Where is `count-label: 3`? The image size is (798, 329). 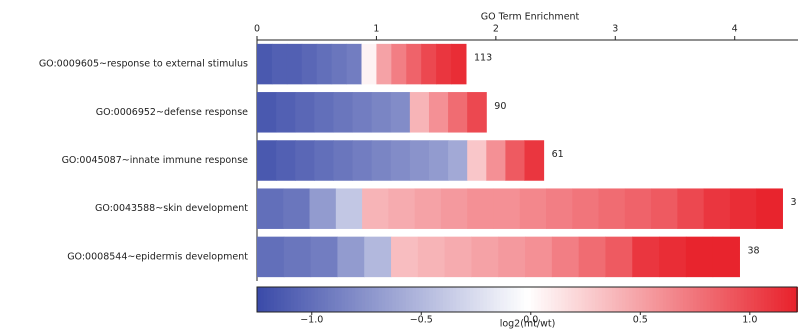
count-label: 3 is located at coordinates (793, 202).